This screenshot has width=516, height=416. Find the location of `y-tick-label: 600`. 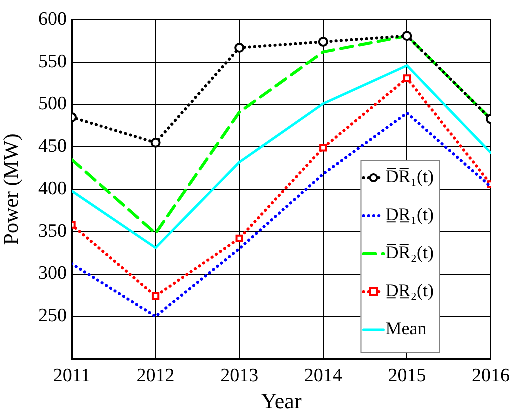

y-tick-label: 600 is located at coordinates (52, 19).